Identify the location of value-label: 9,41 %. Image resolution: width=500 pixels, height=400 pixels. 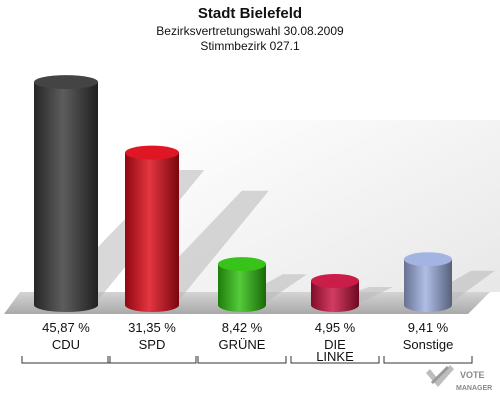
(428, 327).